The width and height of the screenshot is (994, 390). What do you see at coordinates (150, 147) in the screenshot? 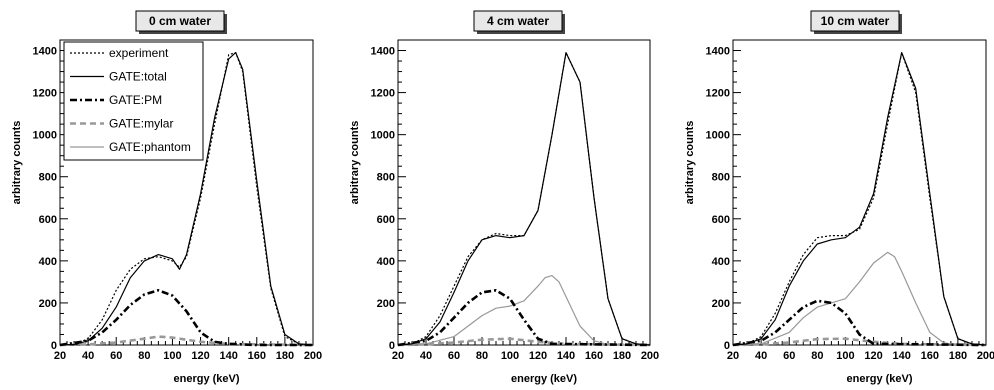
I see `legend-entry: GATE:phantom` at bounding box center [150, 147].